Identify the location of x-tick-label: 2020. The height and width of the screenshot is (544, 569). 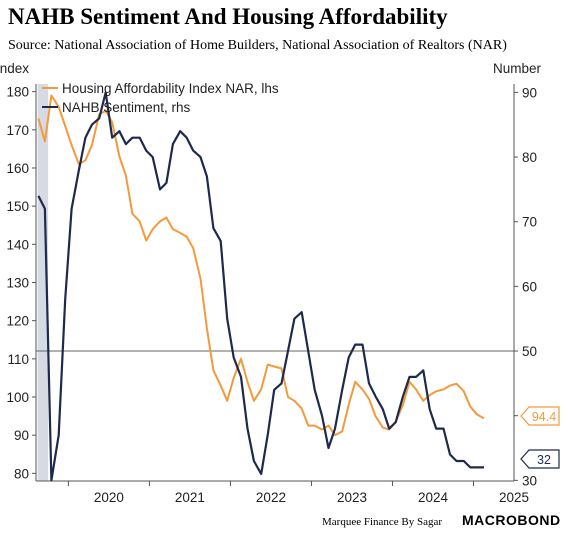
(109, 497).